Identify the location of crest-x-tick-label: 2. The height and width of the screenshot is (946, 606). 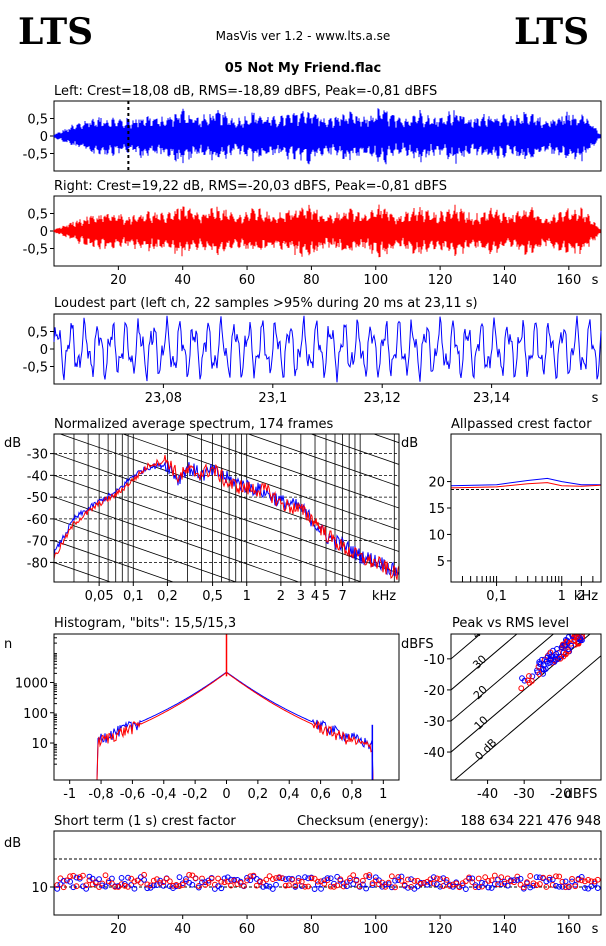
(581, 596).